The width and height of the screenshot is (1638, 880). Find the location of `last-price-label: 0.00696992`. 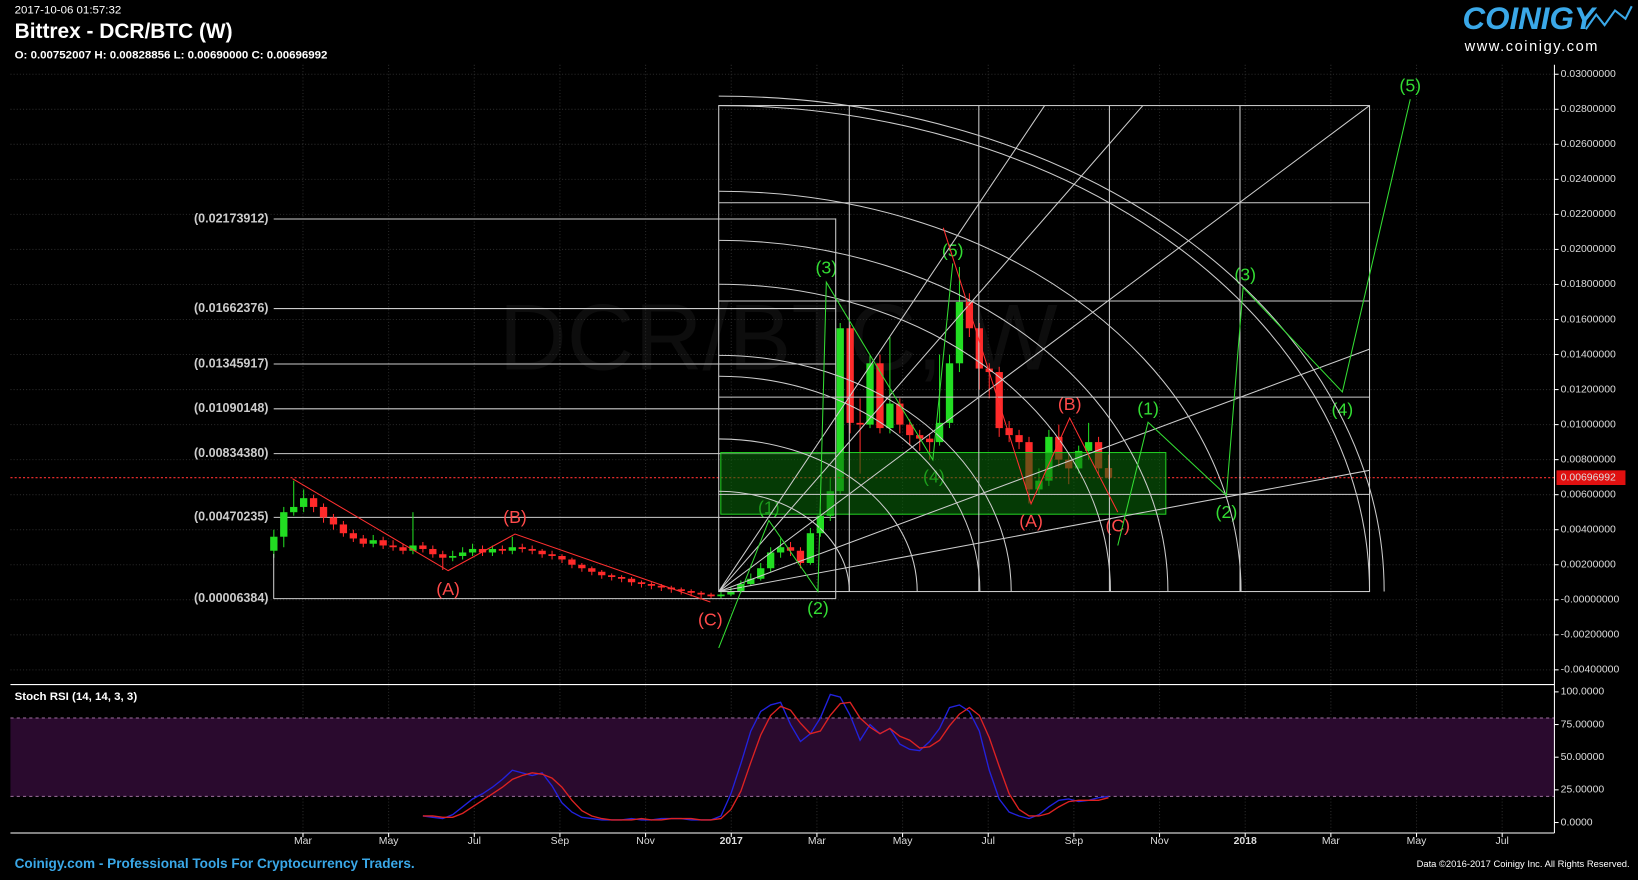

last-price-label: 0.00696992 is located at coordinates (1588, 477).